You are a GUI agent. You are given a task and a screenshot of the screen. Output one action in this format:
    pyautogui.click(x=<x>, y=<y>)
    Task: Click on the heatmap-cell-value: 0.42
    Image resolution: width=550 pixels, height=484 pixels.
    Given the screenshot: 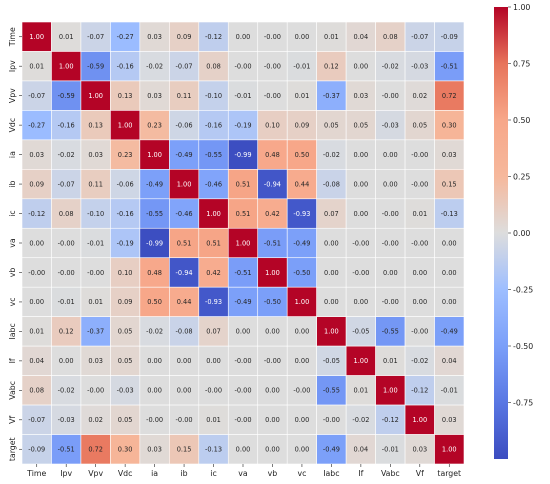 What is the action you would take?
    pyautogui.click(x=272, y=214)
    